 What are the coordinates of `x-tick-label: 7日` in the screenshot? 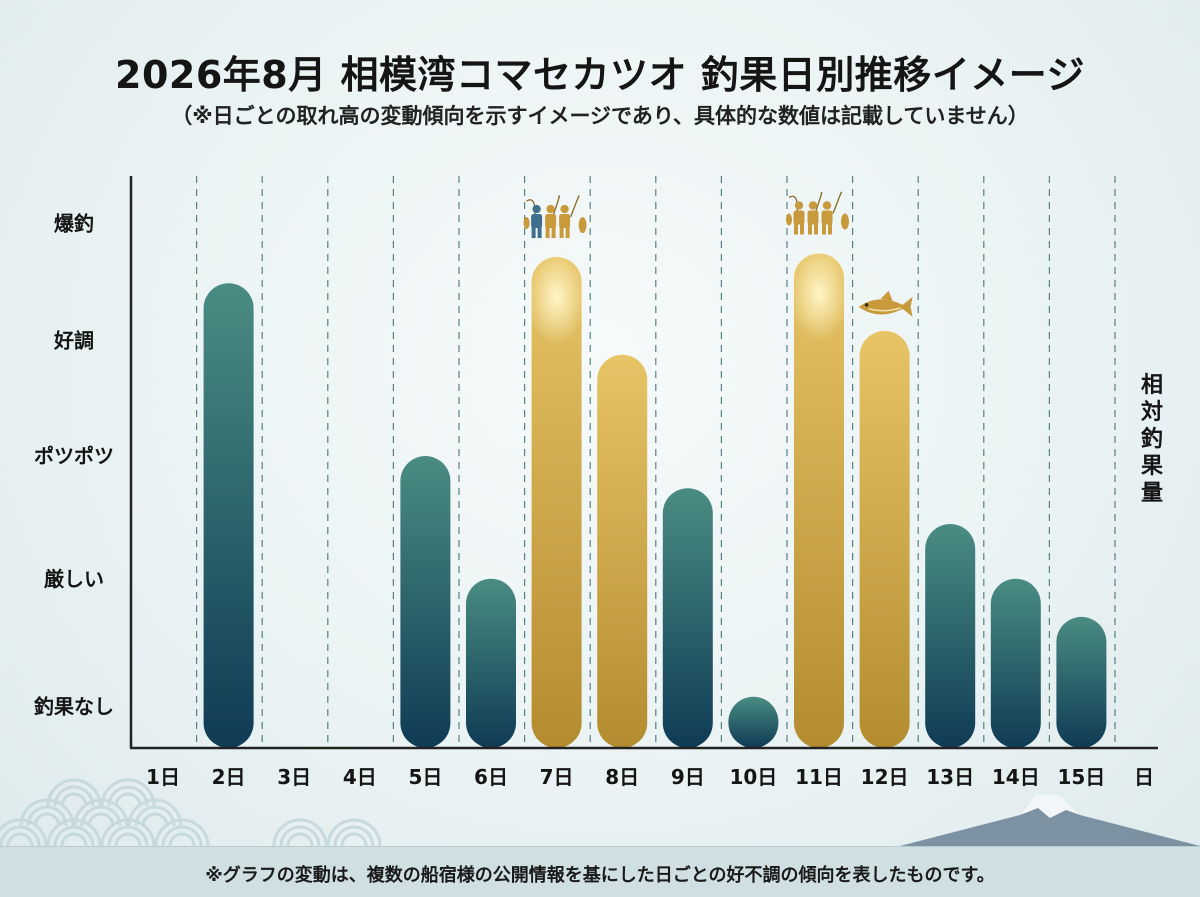 It's located at (557, 777).